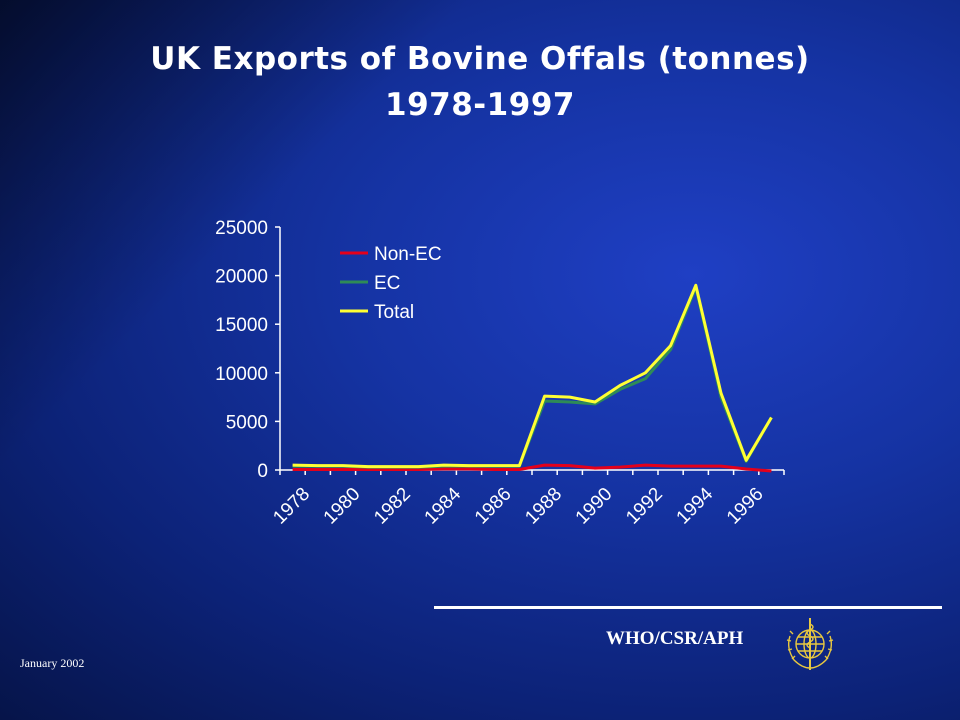 The height and width of the screenshot is (720, 960). Describe the element at coordinates (241, 228) in the screenshot. I see `y-tick-label: 25000` at that location.